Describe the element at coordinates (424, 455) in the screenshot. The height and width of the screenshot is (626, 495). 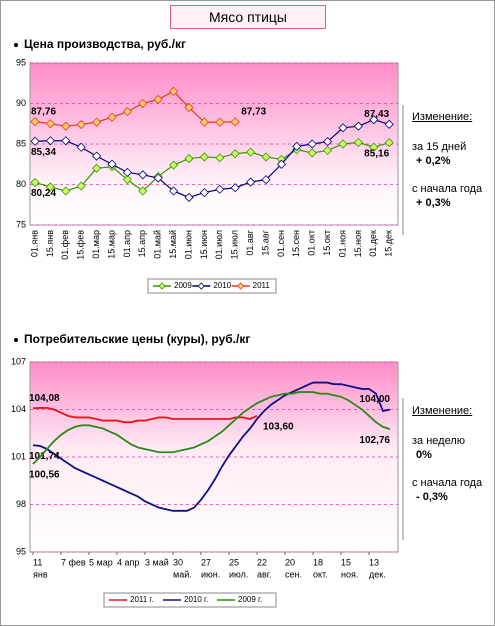
I see `note-value: 0%` at that location.